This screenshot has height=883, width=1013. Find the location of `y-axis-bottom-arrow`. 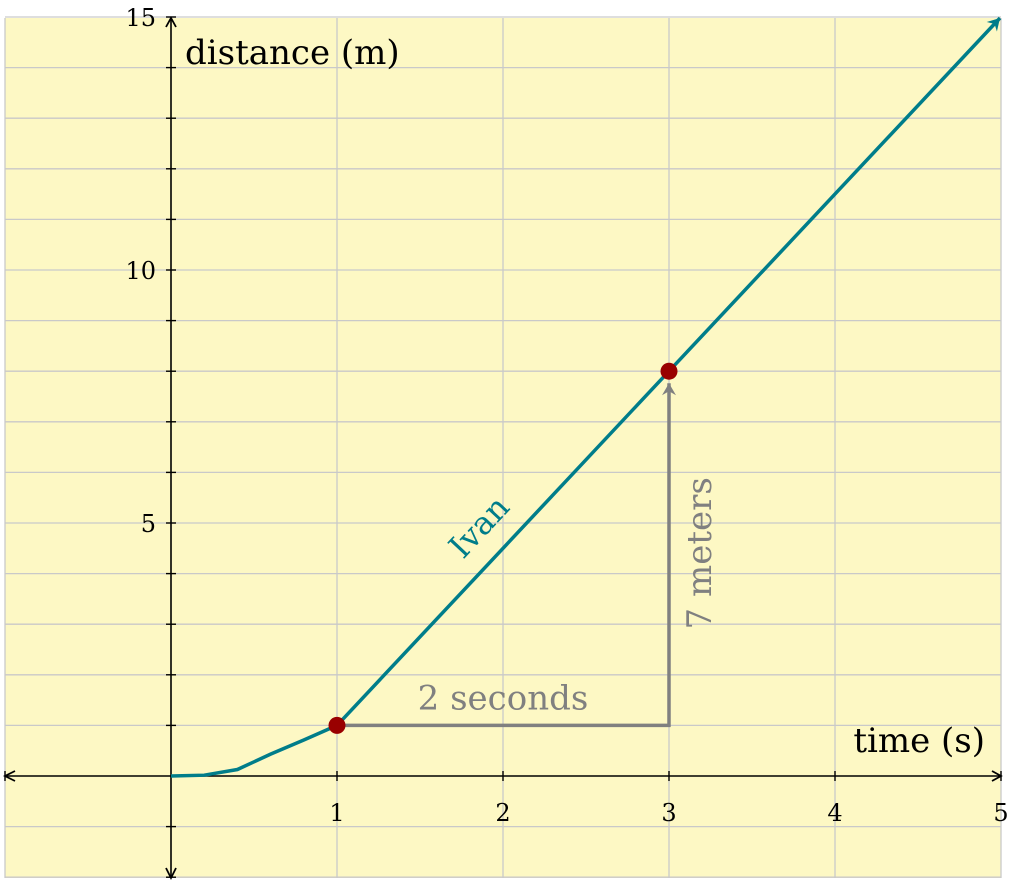

y-axis-bottom-arrow is located at coordinates (171, 874).